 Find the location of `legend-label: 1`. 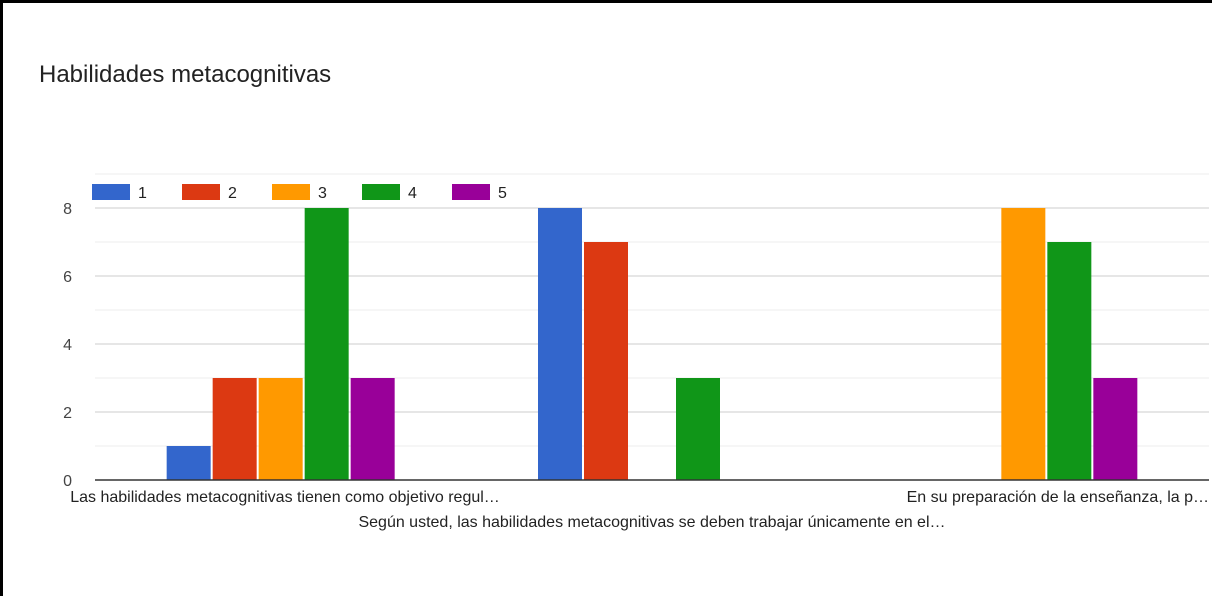

legend-label: 1 is located at coordinates (142, 193).